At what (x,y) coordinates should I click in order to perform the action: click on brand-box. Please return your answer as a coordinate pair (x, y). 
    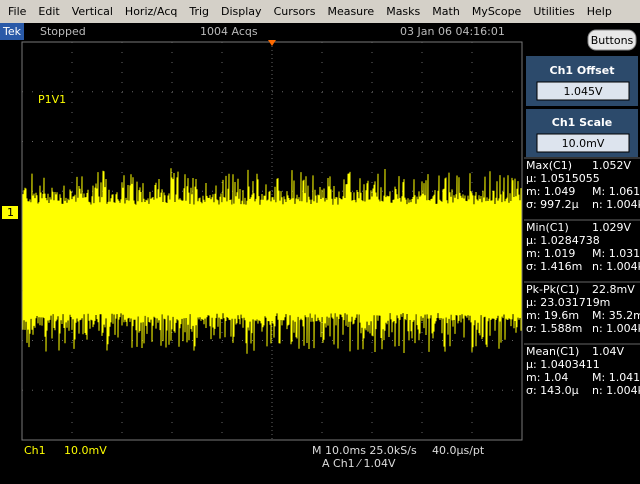
    Looking at the image, I should click on (12, 31).